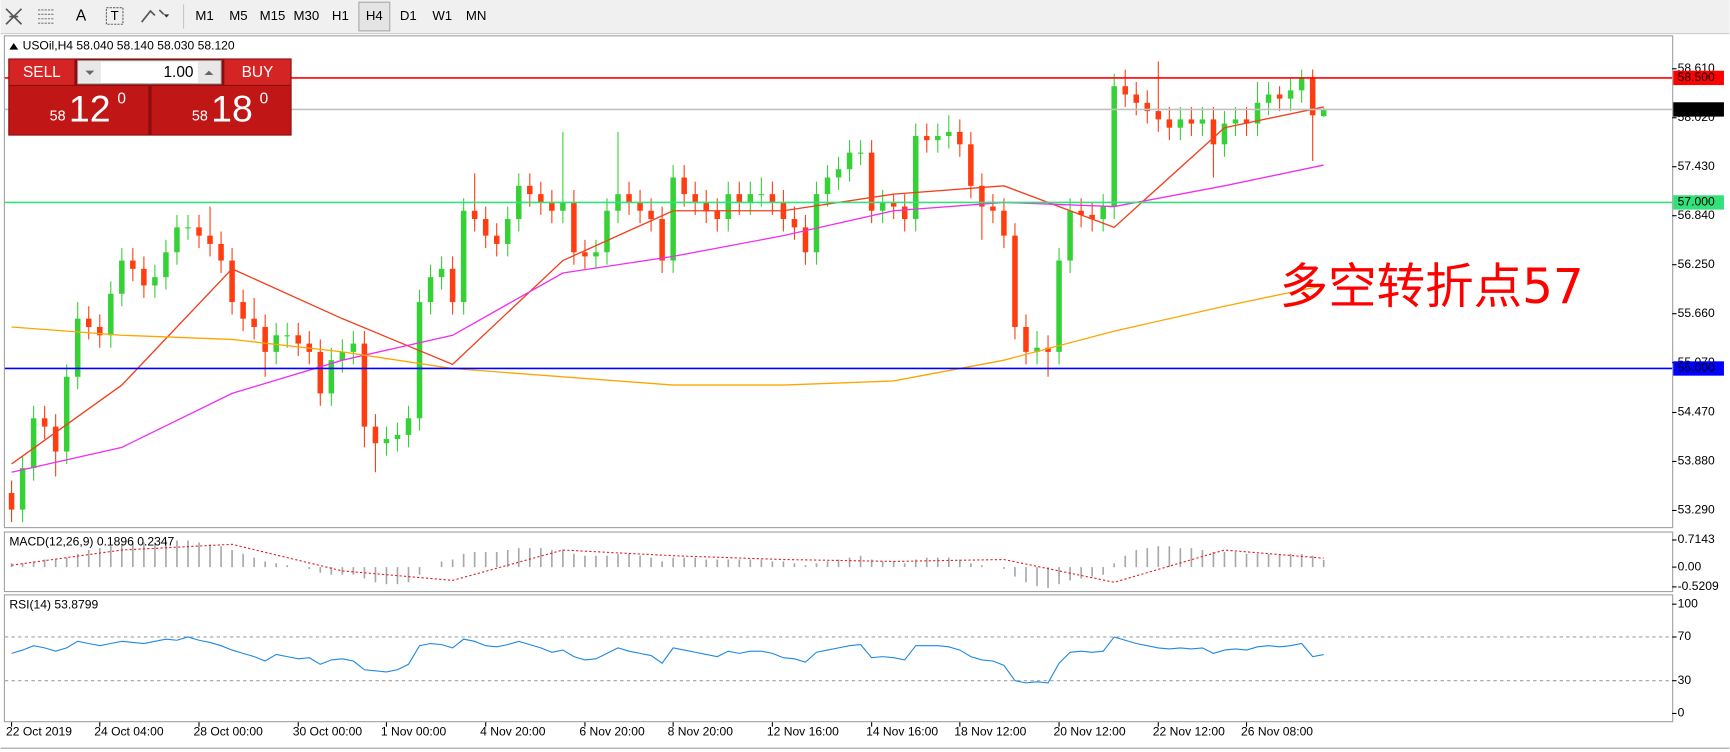 The width and height of the screenshot is (1730, 752). What do you see at coordinates (58, 117) in the screenshot?
I see `bid-big: 58` at bounding box center [58, 117].